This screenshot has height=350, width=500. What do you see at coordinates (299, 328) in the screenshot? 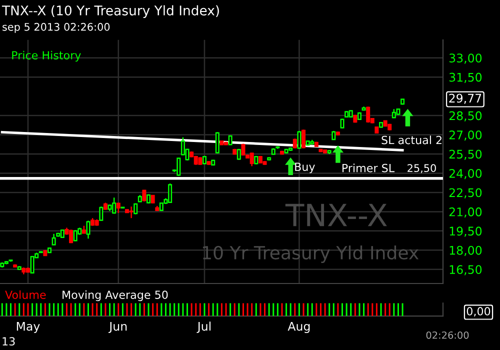
I see `x-tick-label: Aug` at bounding box center [299, 328].